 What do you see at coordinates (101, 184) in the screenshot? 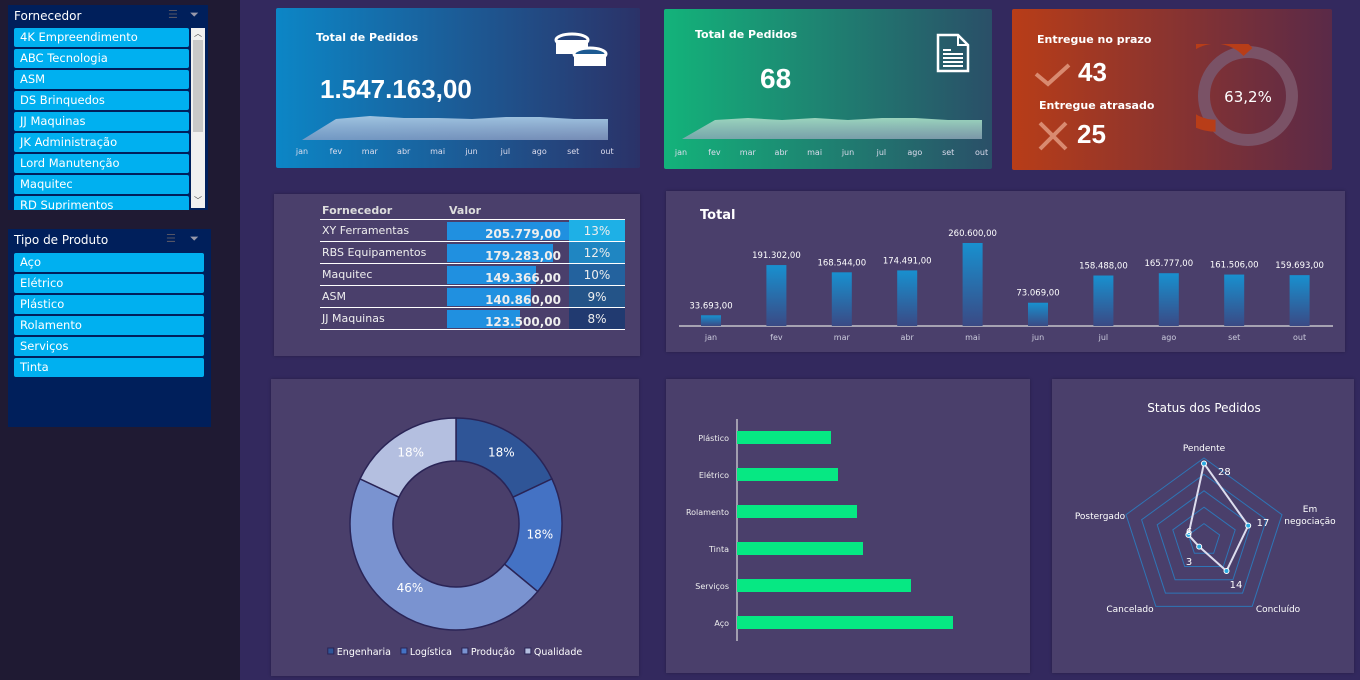
I see `slicer-item: Maquitec` at bounding box center [101, 184].